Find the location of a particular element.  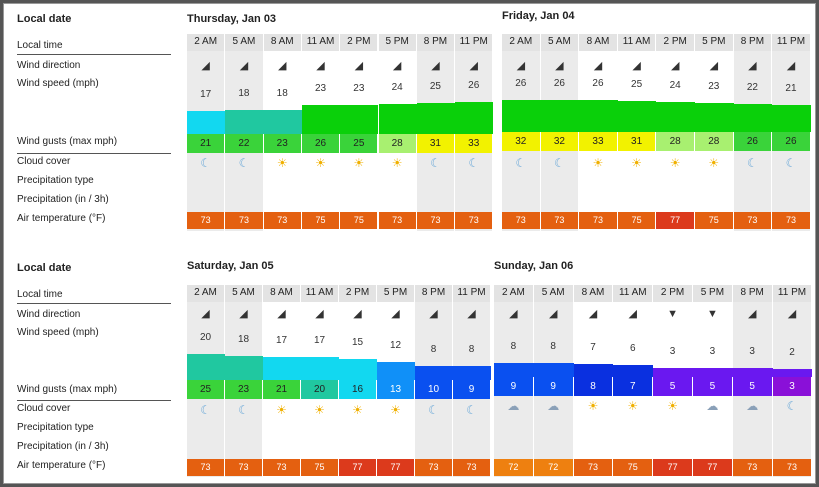

wind-gust-cell: 7 is located at coordinates (633, 386).